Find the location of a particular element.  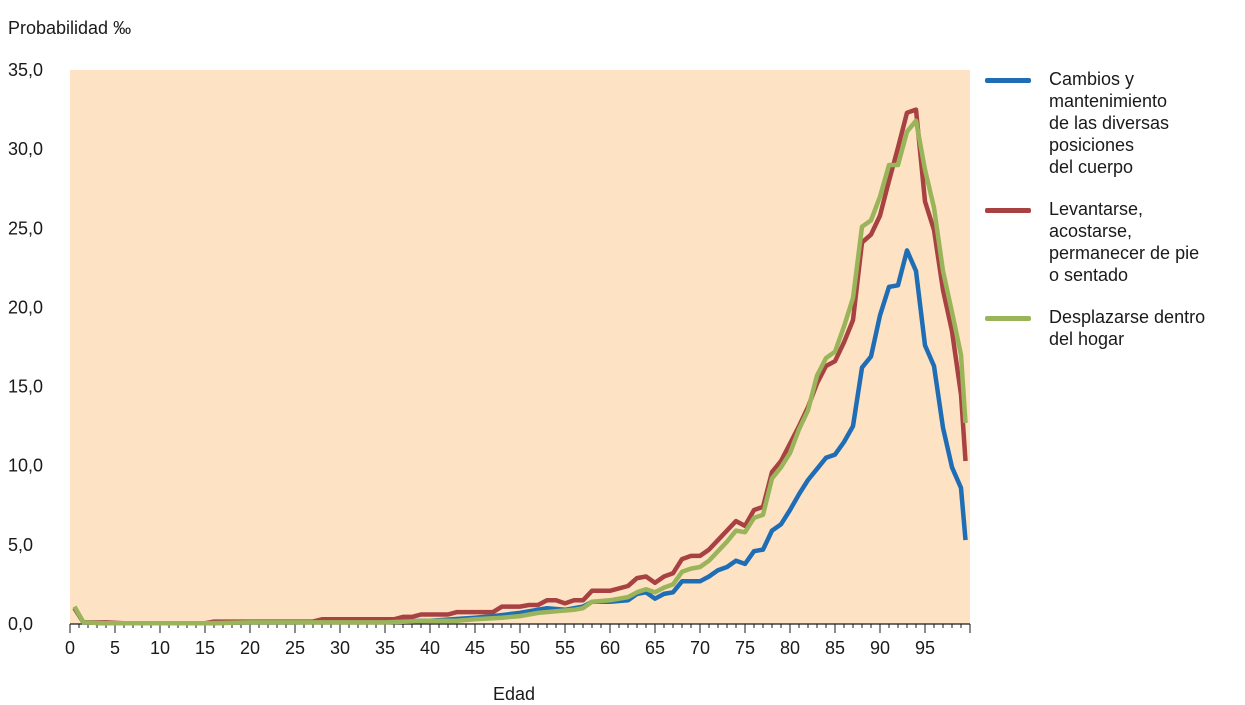

y-tick-label: 35,0 is located at coordinates (25, 70).